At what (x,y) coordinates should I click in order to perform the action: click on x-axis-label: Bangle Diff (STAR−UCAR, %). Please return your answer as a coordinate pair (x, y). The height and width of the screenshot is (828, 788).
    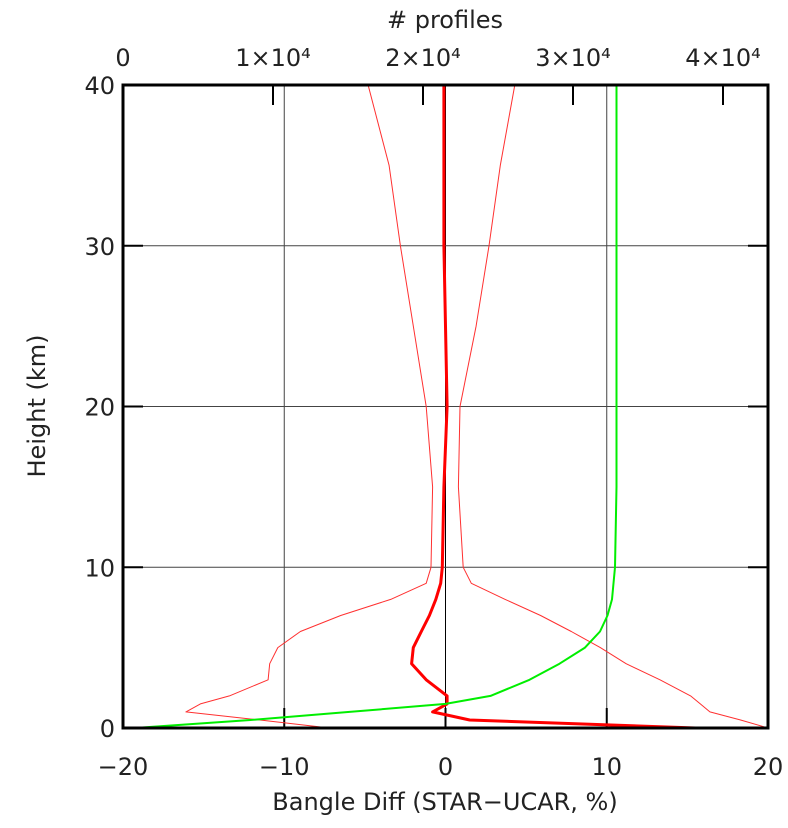
    Looking at the image, I should click on (444, 802).